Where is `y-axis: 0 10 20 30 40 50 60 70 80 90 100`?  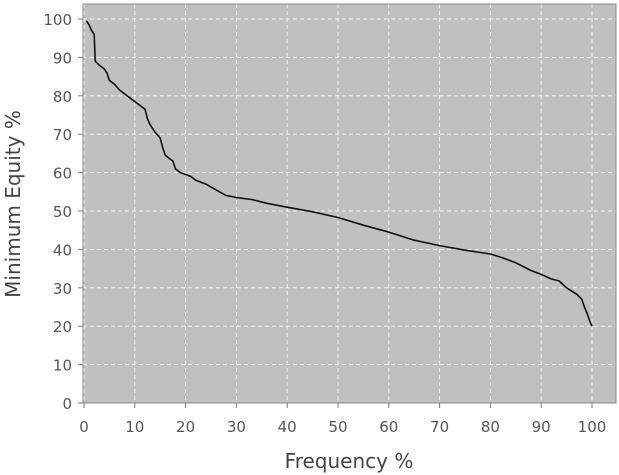 y-axis: 0 10 20 30 40 50 60 70 80 90 100 is located at coordinates (63, 212).